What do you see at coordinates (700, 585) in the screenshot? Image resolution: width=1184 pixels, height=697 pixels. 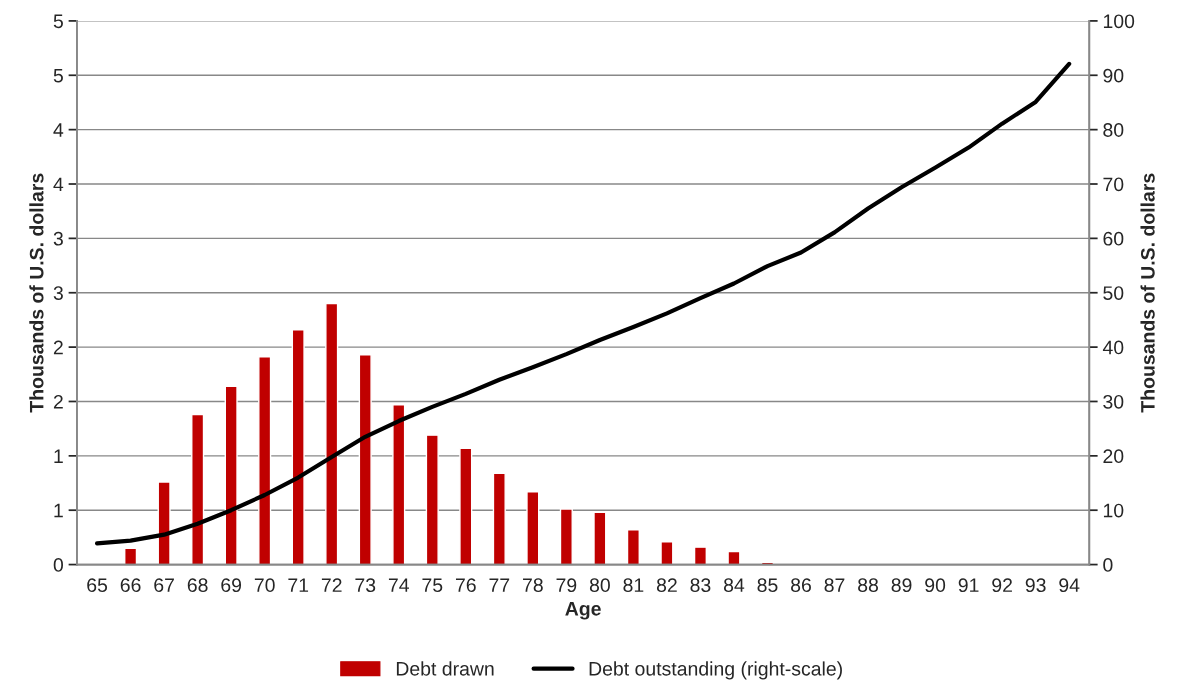 I see `x-tick-label: 83` at bounding box center [700, 585].